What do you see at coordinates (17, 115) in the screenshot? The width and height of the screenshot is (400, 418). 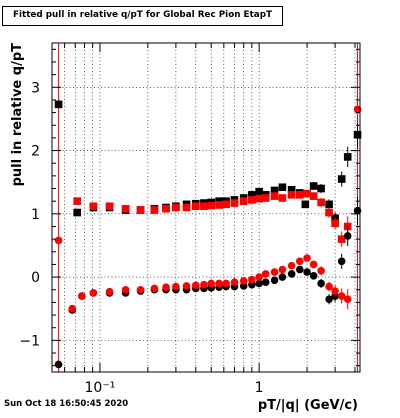 I see `y-axis-label: pull in relative q/pT` at bounding box center [17, 115].